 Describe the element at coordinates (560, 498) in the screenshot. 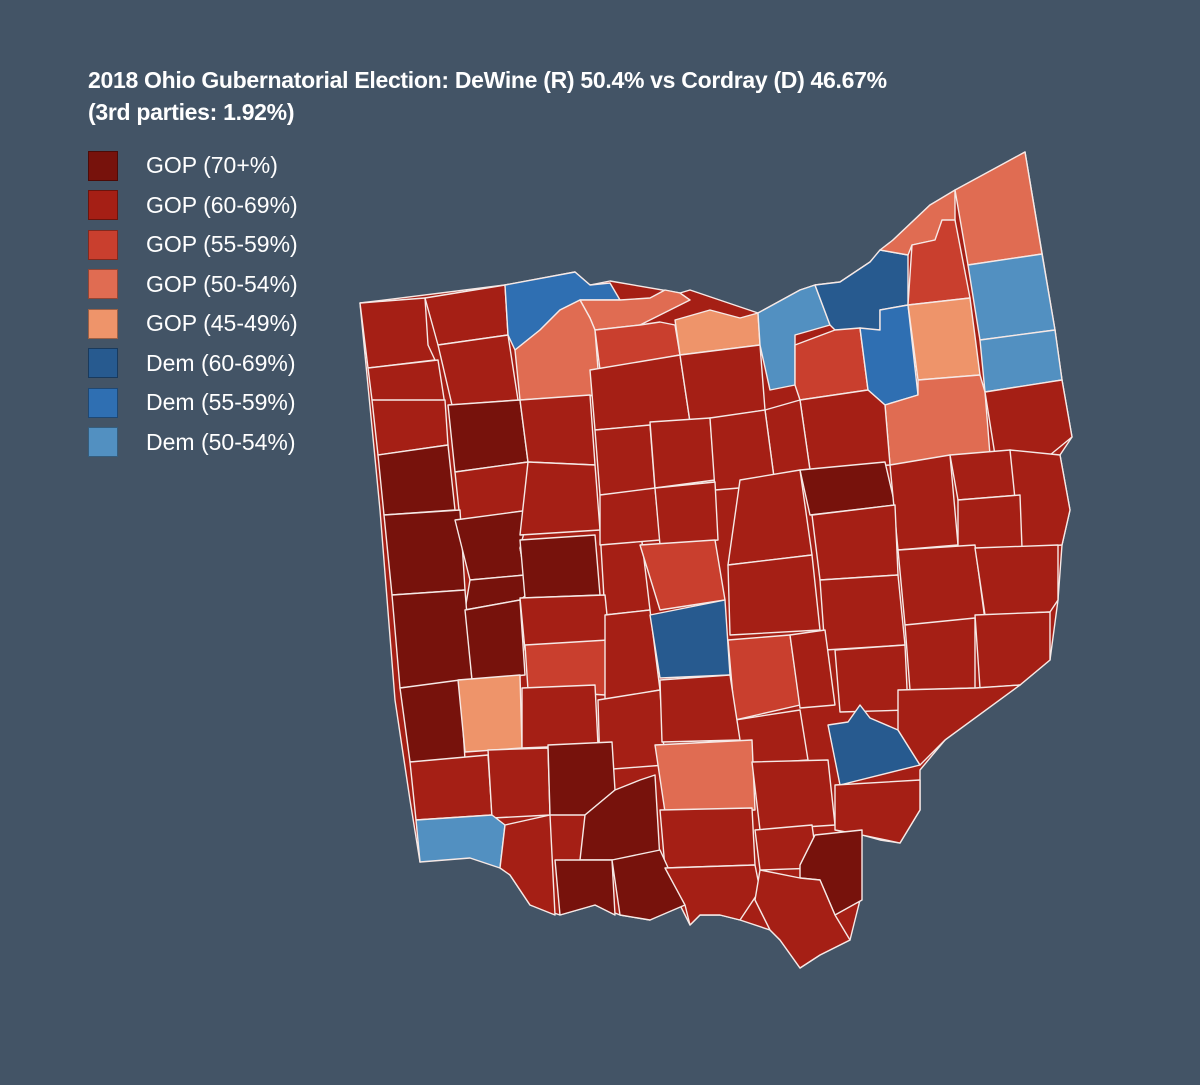

I see `county-hardin` at that location.